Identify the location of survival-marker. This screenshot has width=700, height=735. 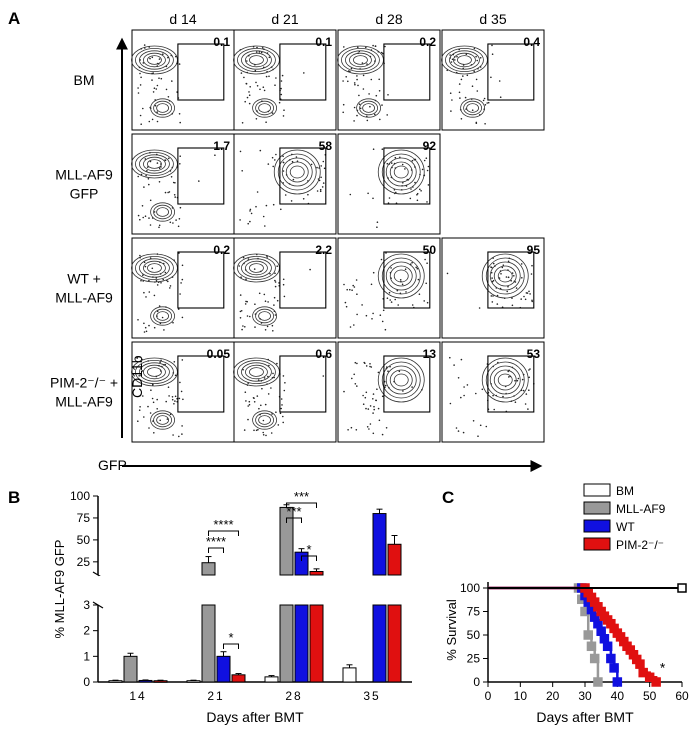
(682, 588).